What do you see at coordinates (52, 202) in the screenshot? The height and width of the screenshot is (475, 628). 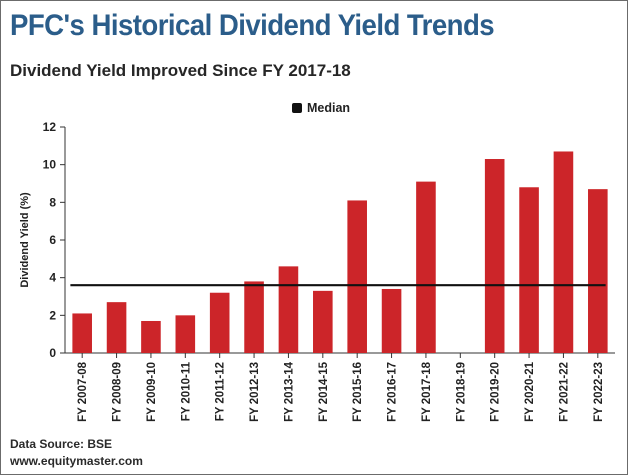 I see `y-tick-label: 8` at bounding box center [52, 202].